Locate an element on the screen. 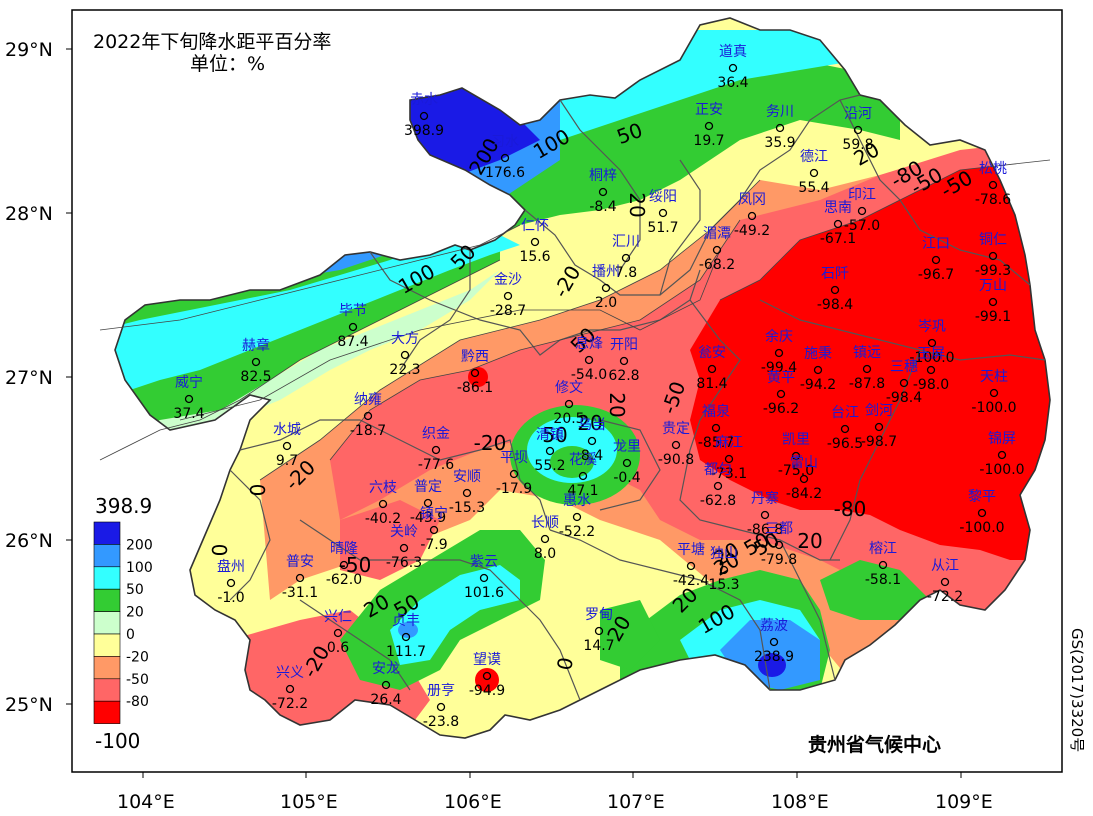 The width and height of the screenshot is (1093, 816). station: 六枝 -40.2 is located at coordinates (383, 503).